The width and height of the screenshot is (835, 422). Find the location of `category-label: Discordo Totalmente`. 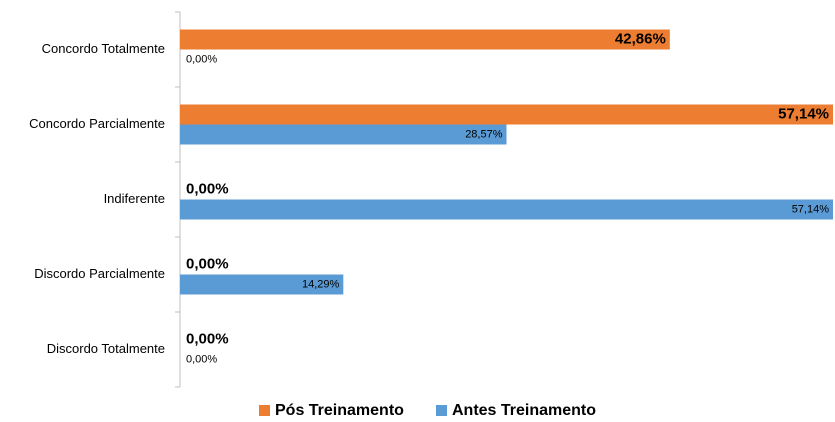

category-label: Discordo Totalmente is located at coordinates (106, 348).